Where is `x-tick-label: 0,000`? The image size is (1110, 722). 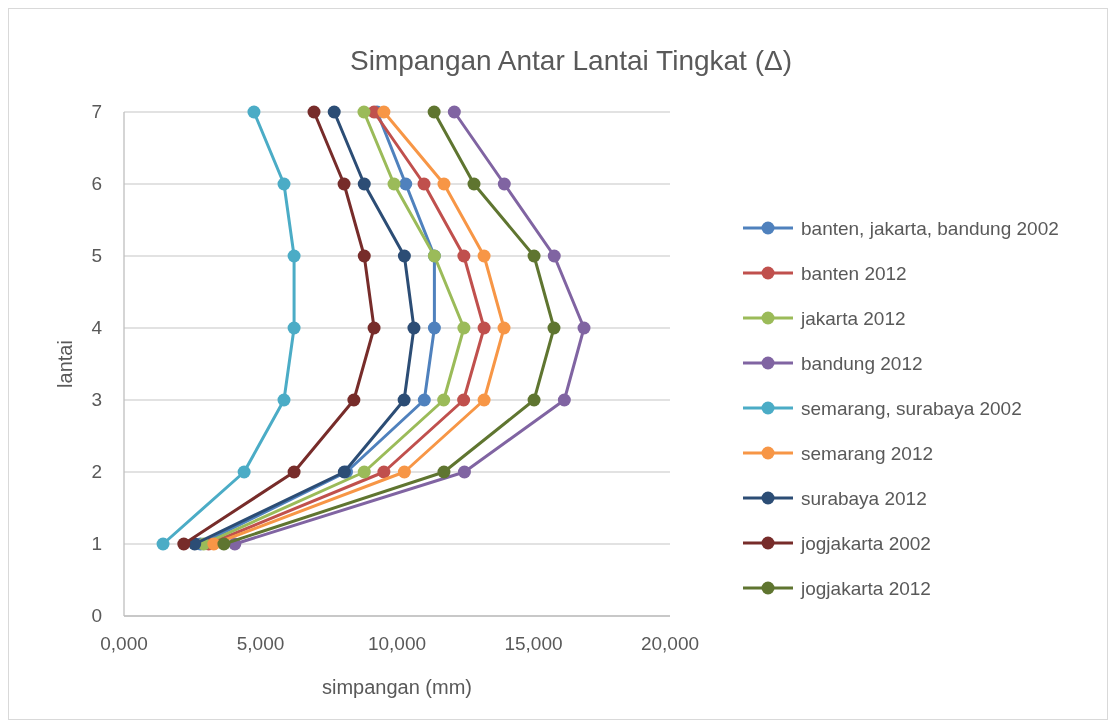
x-tick-label: 0,000 is located at coordinates (124, 643).